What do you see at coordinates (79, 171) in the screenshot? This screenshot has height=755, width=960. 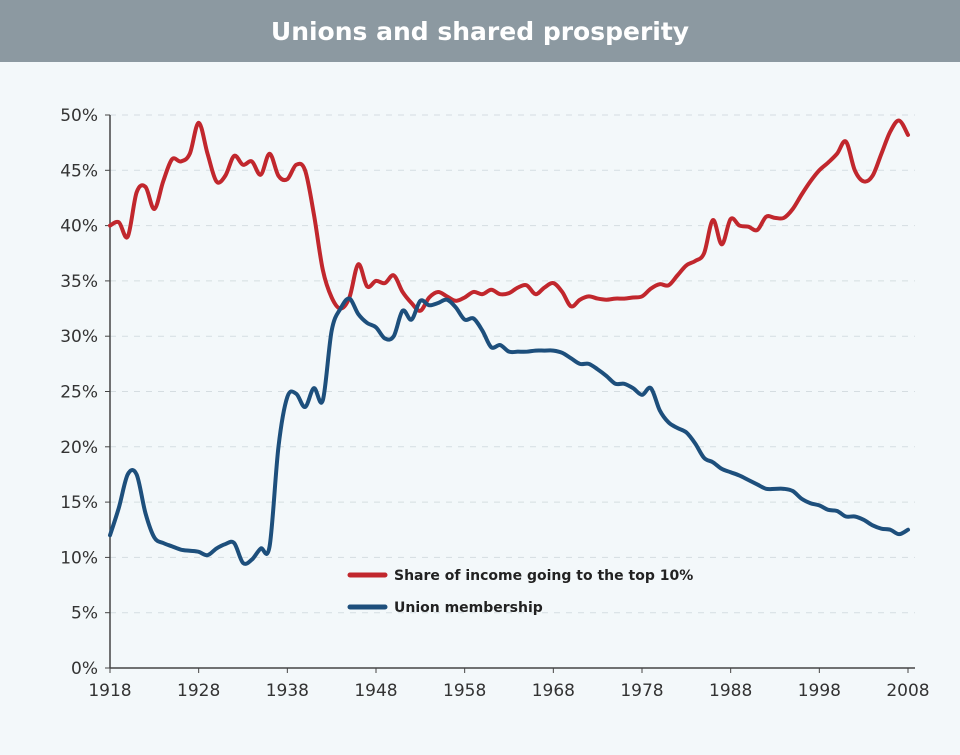 I see `y-tick-label: 45%` at bounding box center [79, 171].